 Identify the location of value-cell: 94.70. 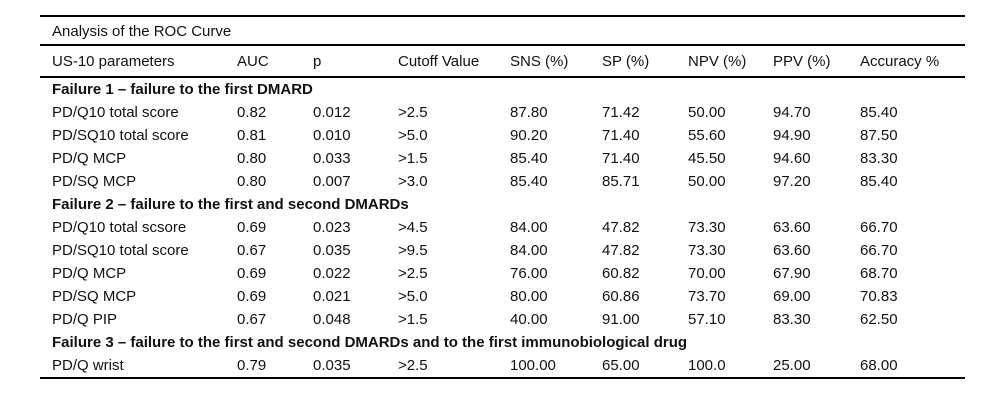
(792, 112).